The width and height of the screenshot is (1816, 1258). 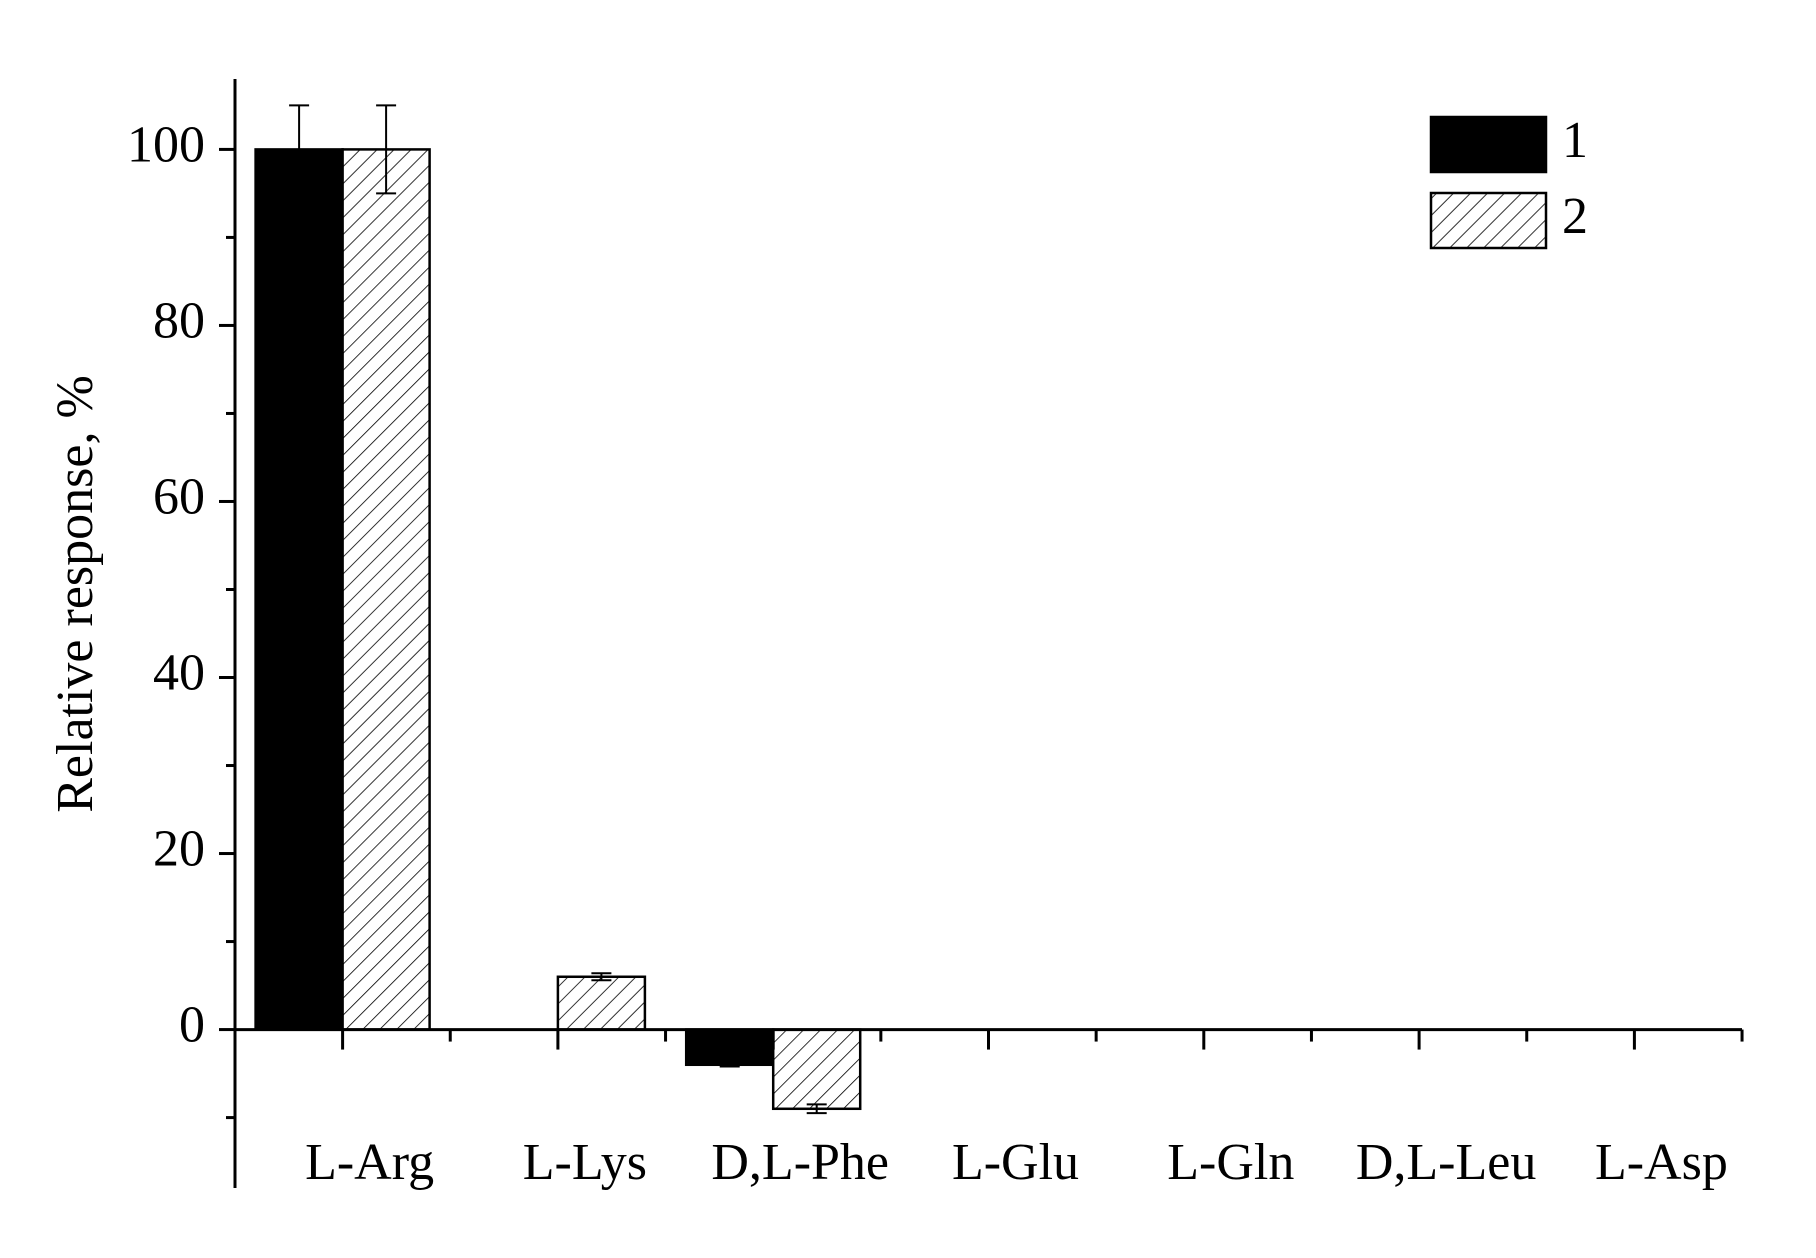 I want to click on x-tick-label: L-Gln, so click(x=1230, y=1162).